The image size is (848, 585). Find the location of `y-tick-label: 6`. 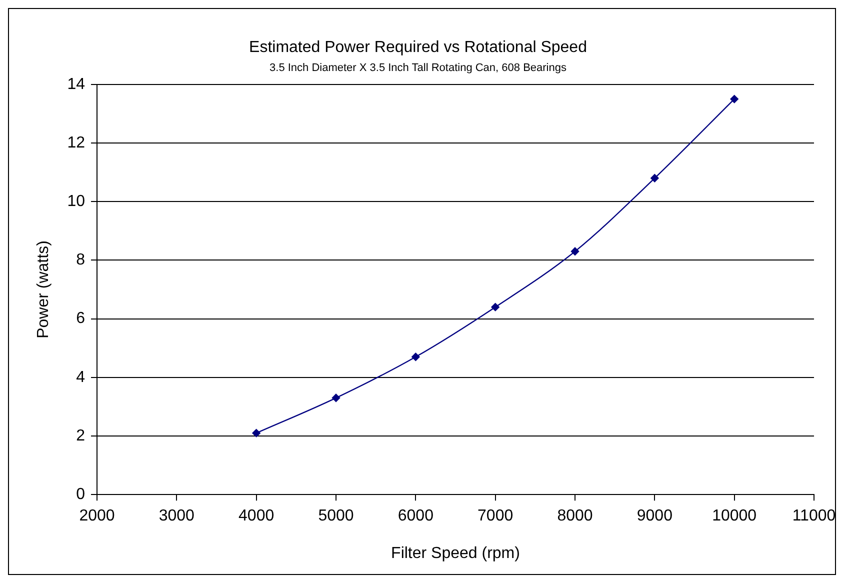

y-tick-label: 6 is located at coordinates (81, 319).